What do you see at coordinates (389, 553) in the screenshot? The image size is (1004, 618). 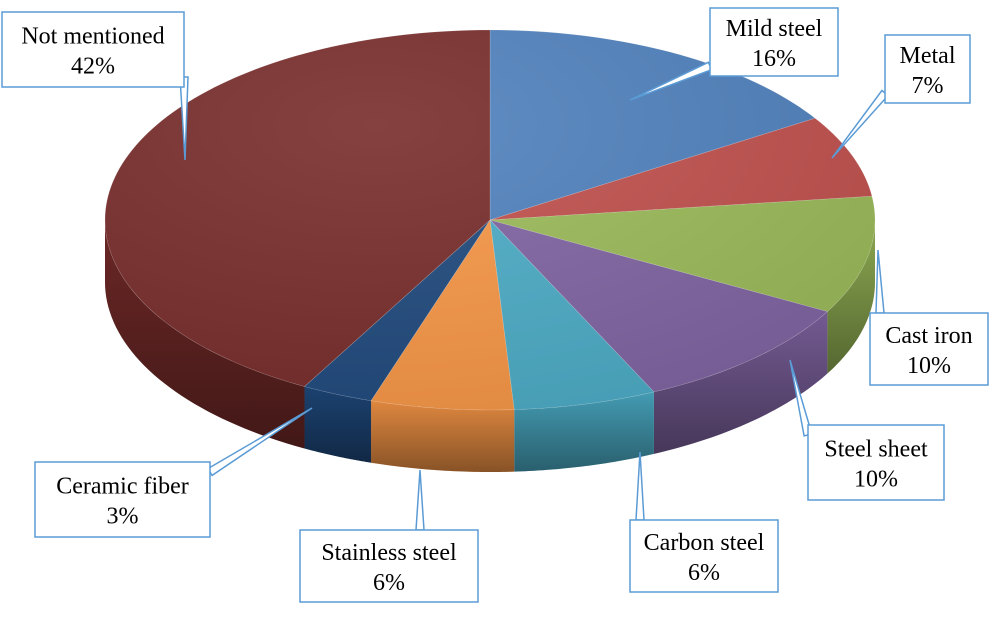 I see `callout-label-stainless-steel: Stainless steel` at bounding box center [389, 553].